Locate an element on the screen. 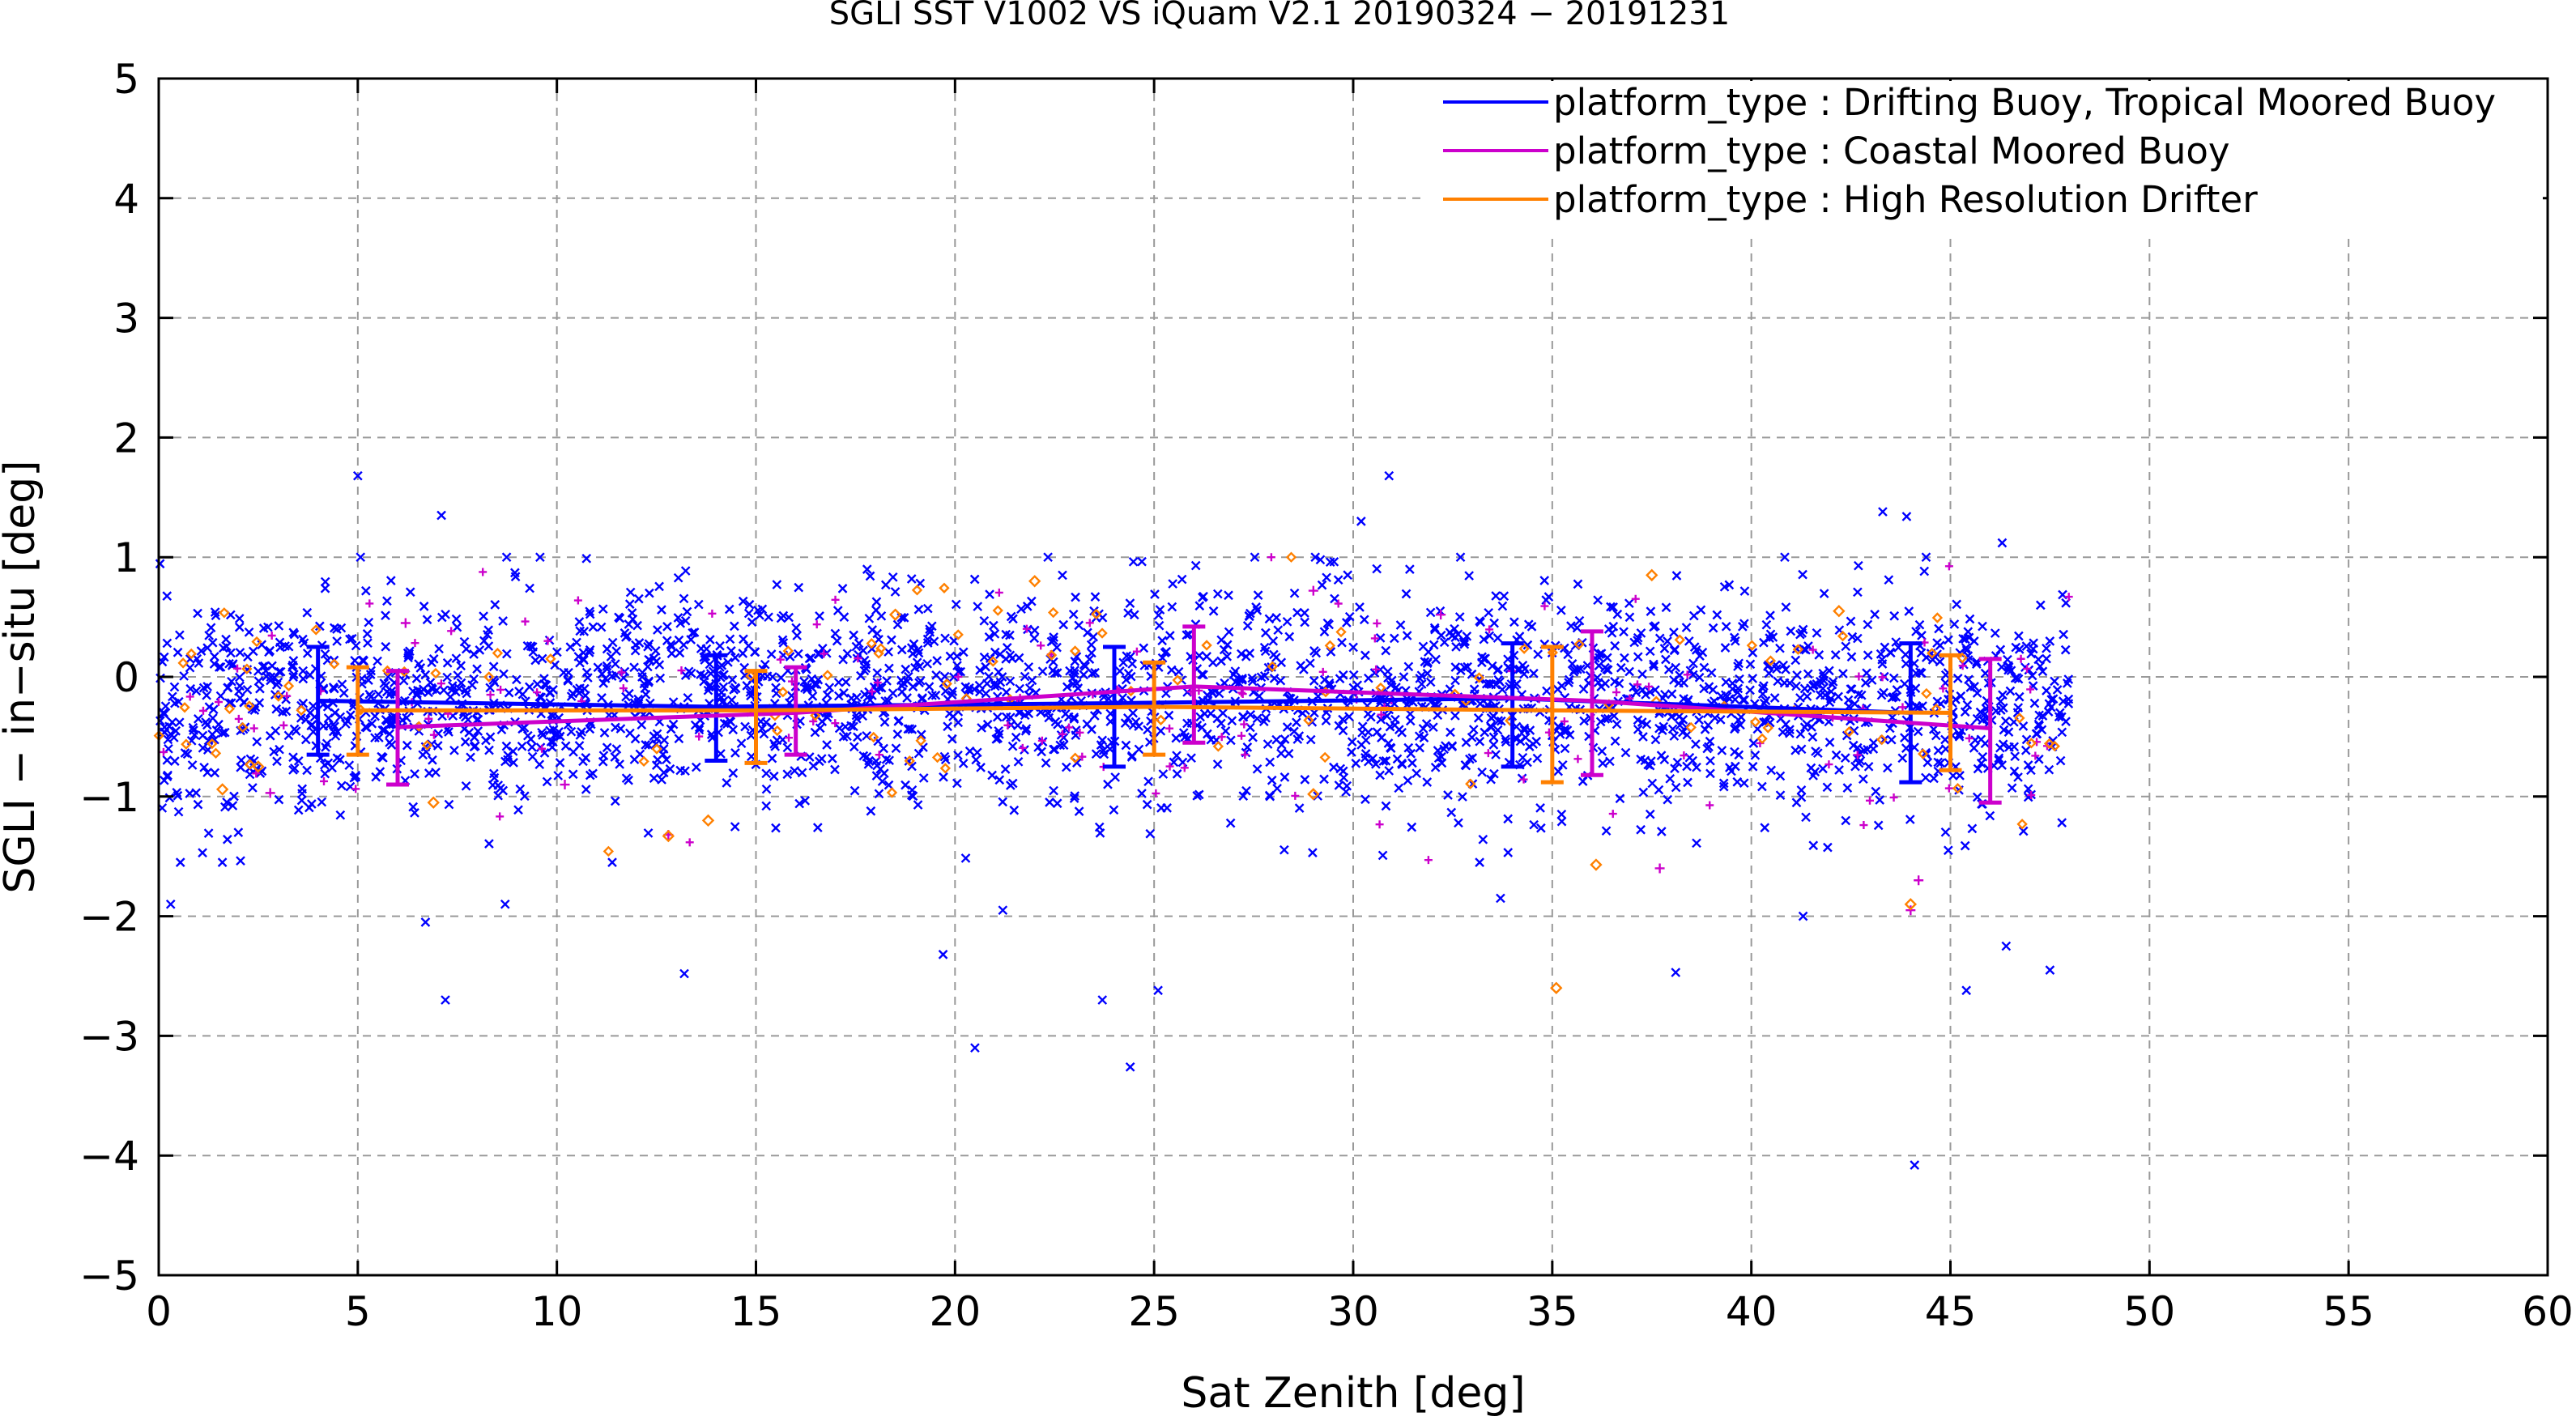  x-tick-label: 25 is located at coordinates (1154, 1312).